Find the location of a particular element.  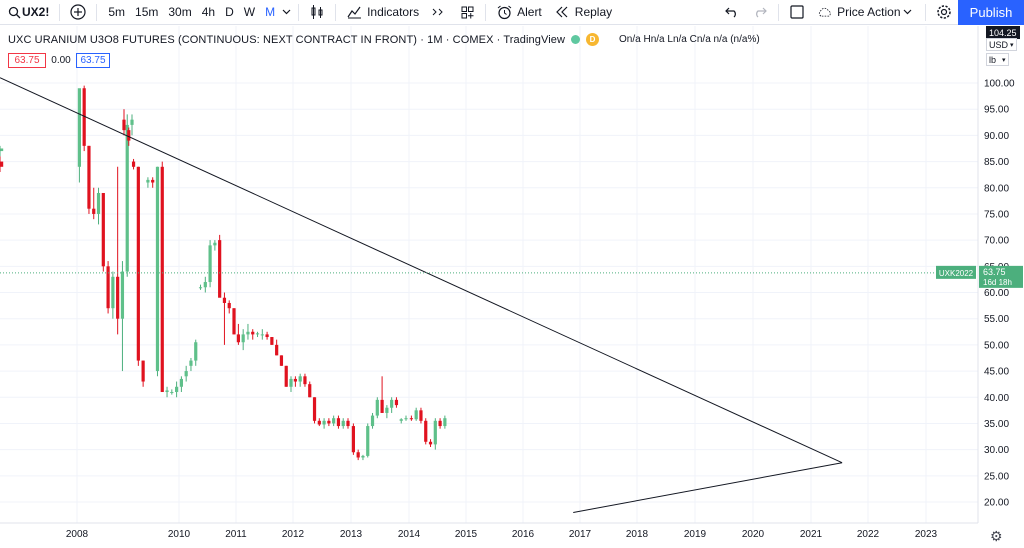

currency-select: USD ▾ is located at coordinates (1001, 44).